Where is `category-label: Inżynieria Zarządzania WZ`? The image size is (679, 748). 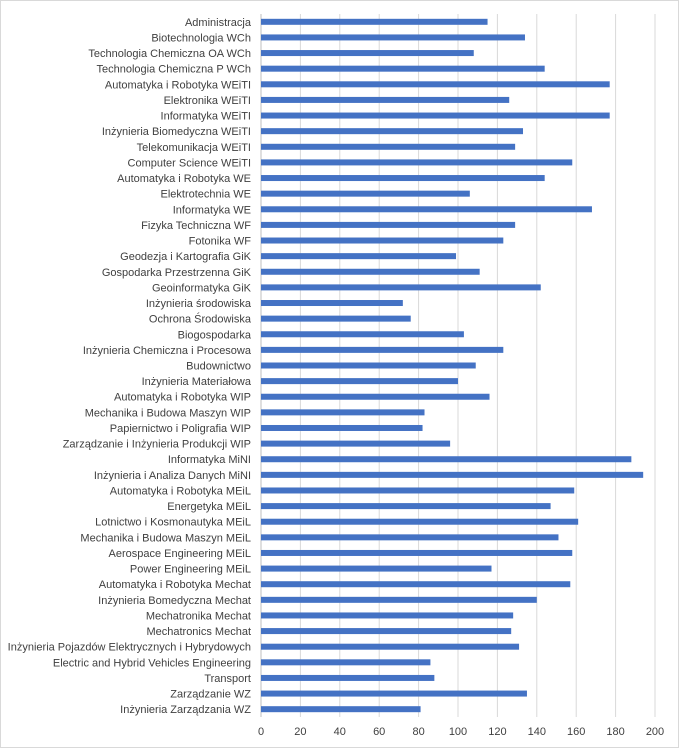 category-label: Inżynieria Zarządzania WZ is located at coordinates (185, 710).